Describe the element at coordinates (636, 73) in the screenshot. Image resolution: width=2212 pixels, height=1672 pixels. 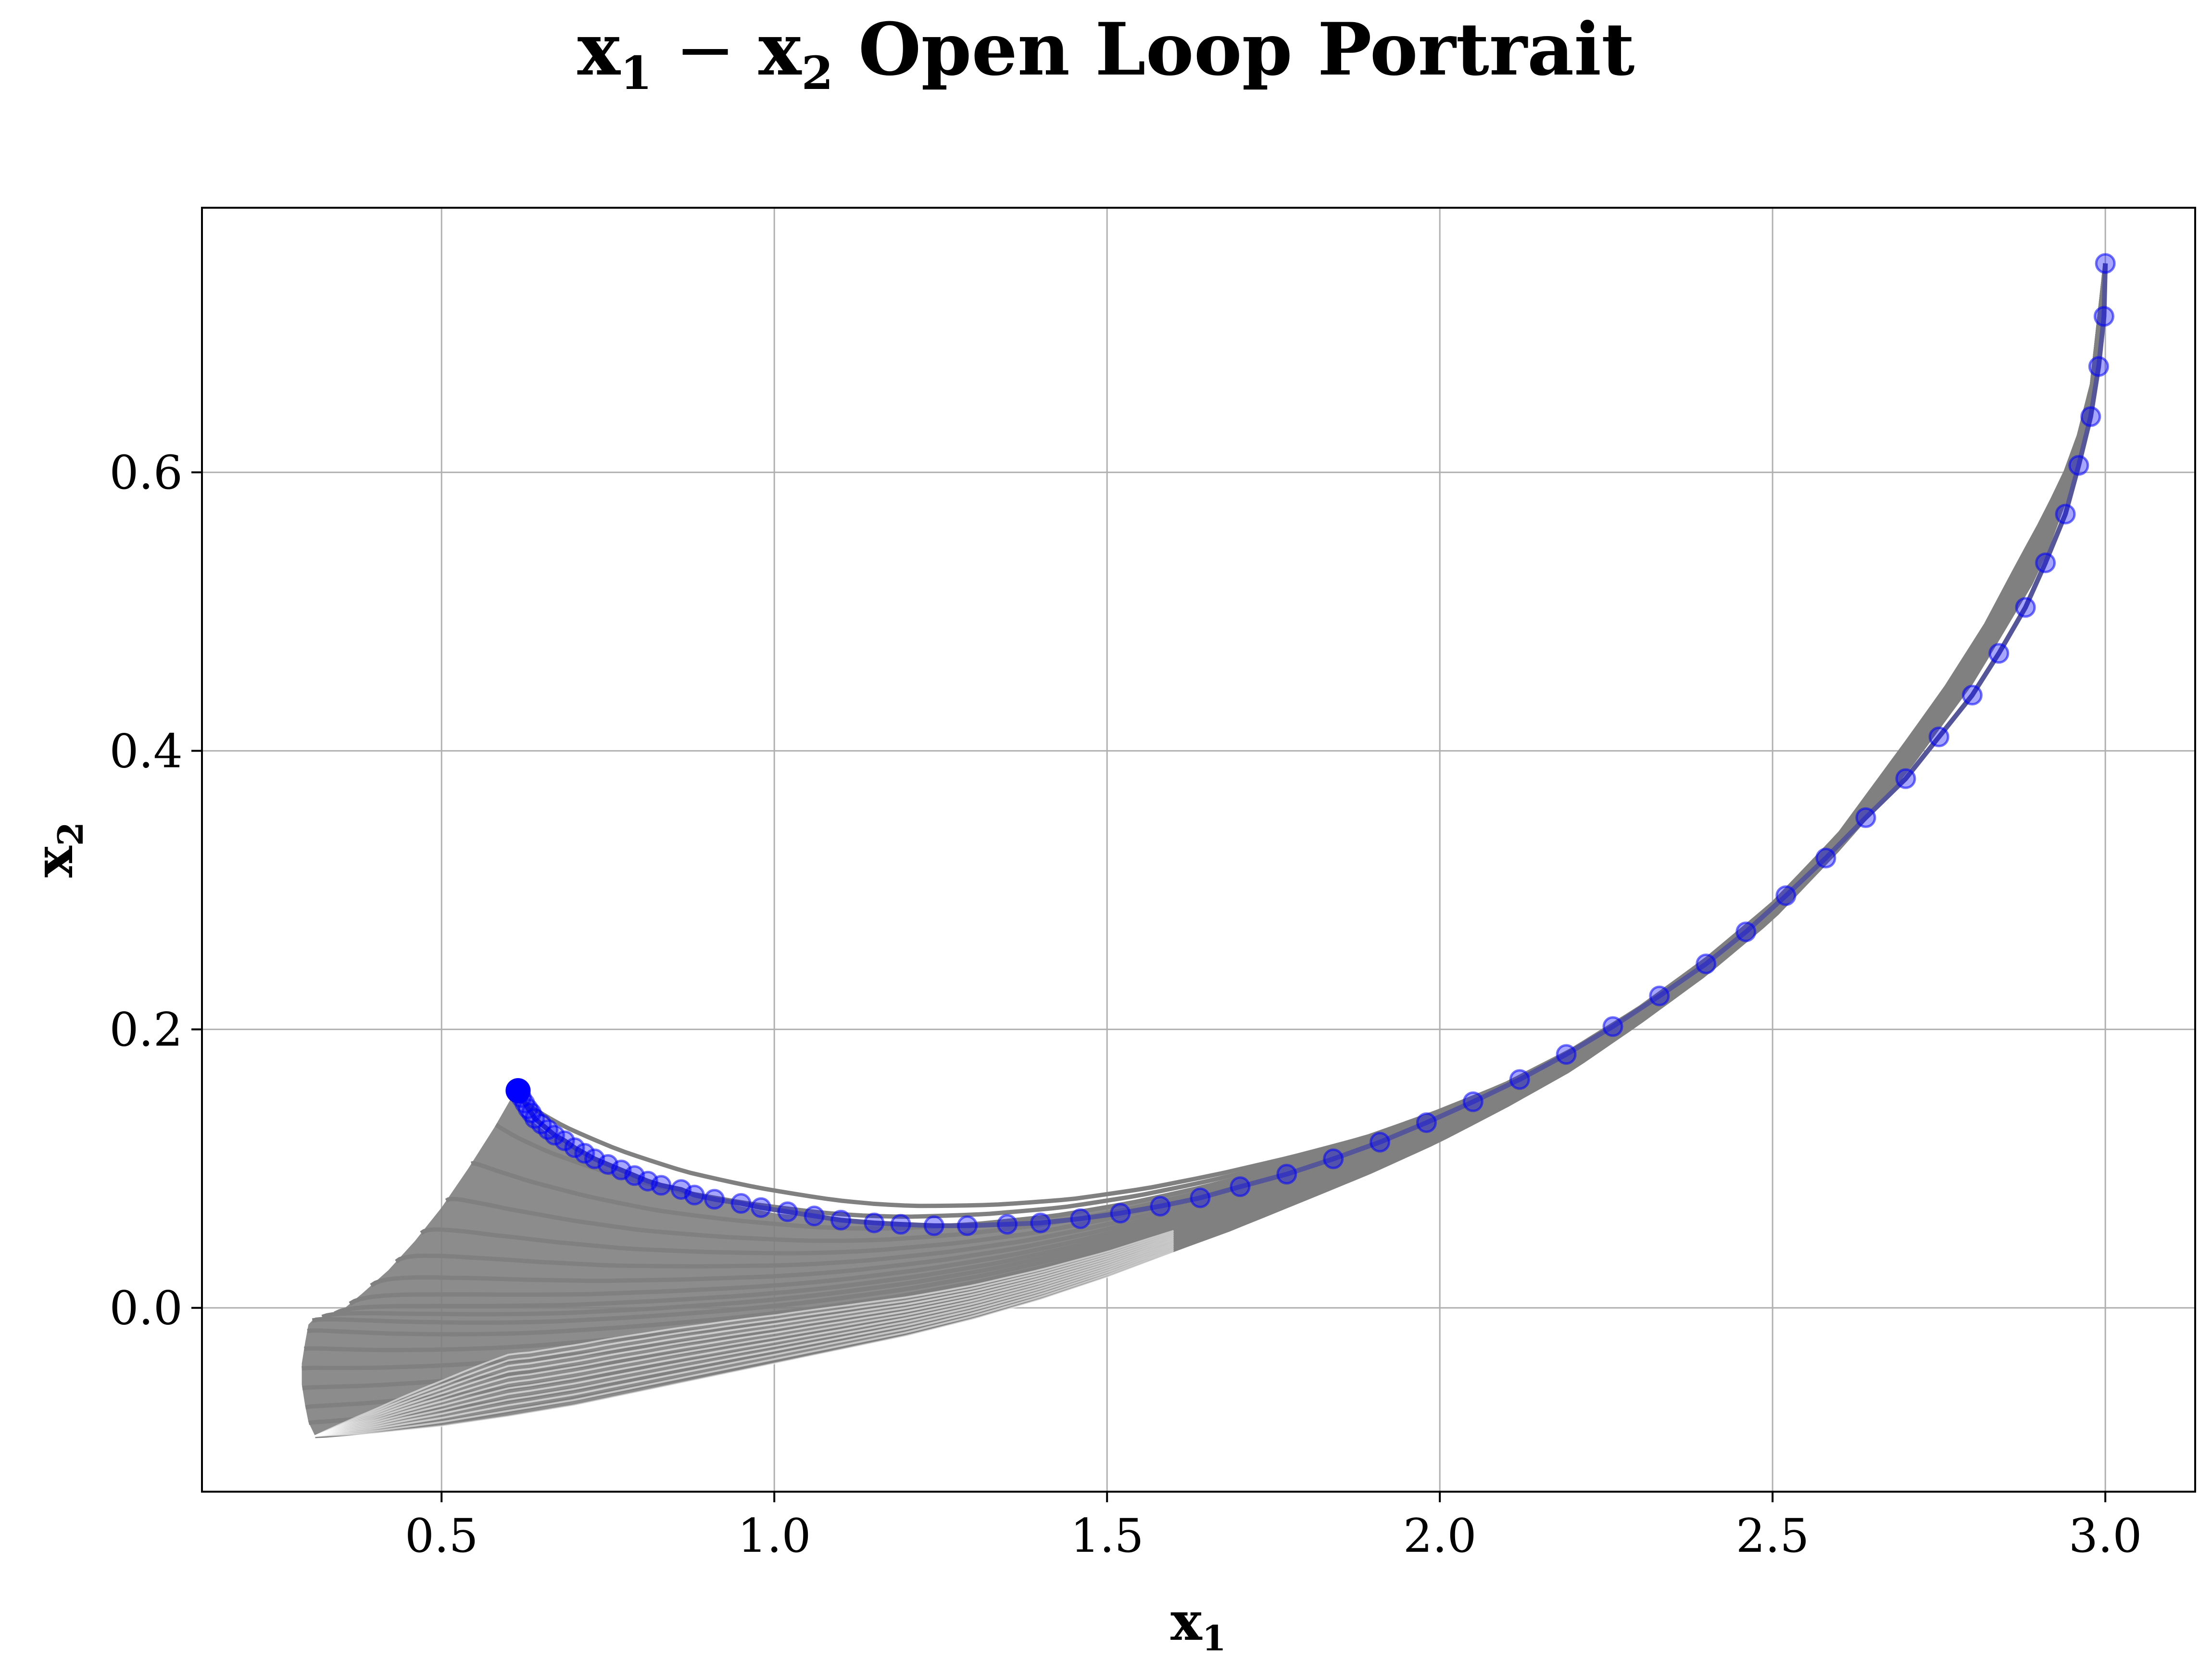
I see `title-sub-1: 1` at that location.